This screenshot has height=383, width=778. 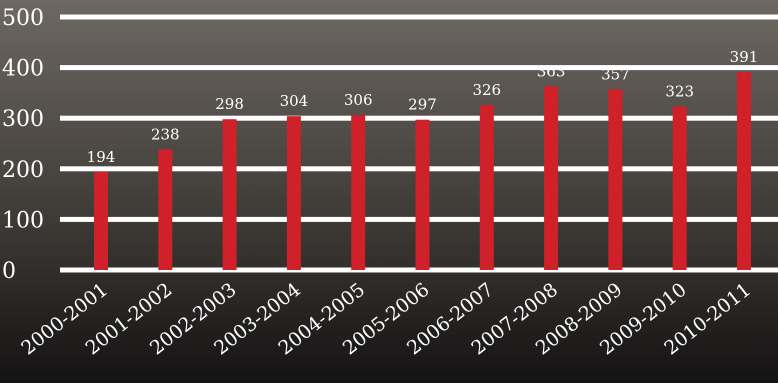 I want to click on bar-2005-2006, so click(x=422, y=194).